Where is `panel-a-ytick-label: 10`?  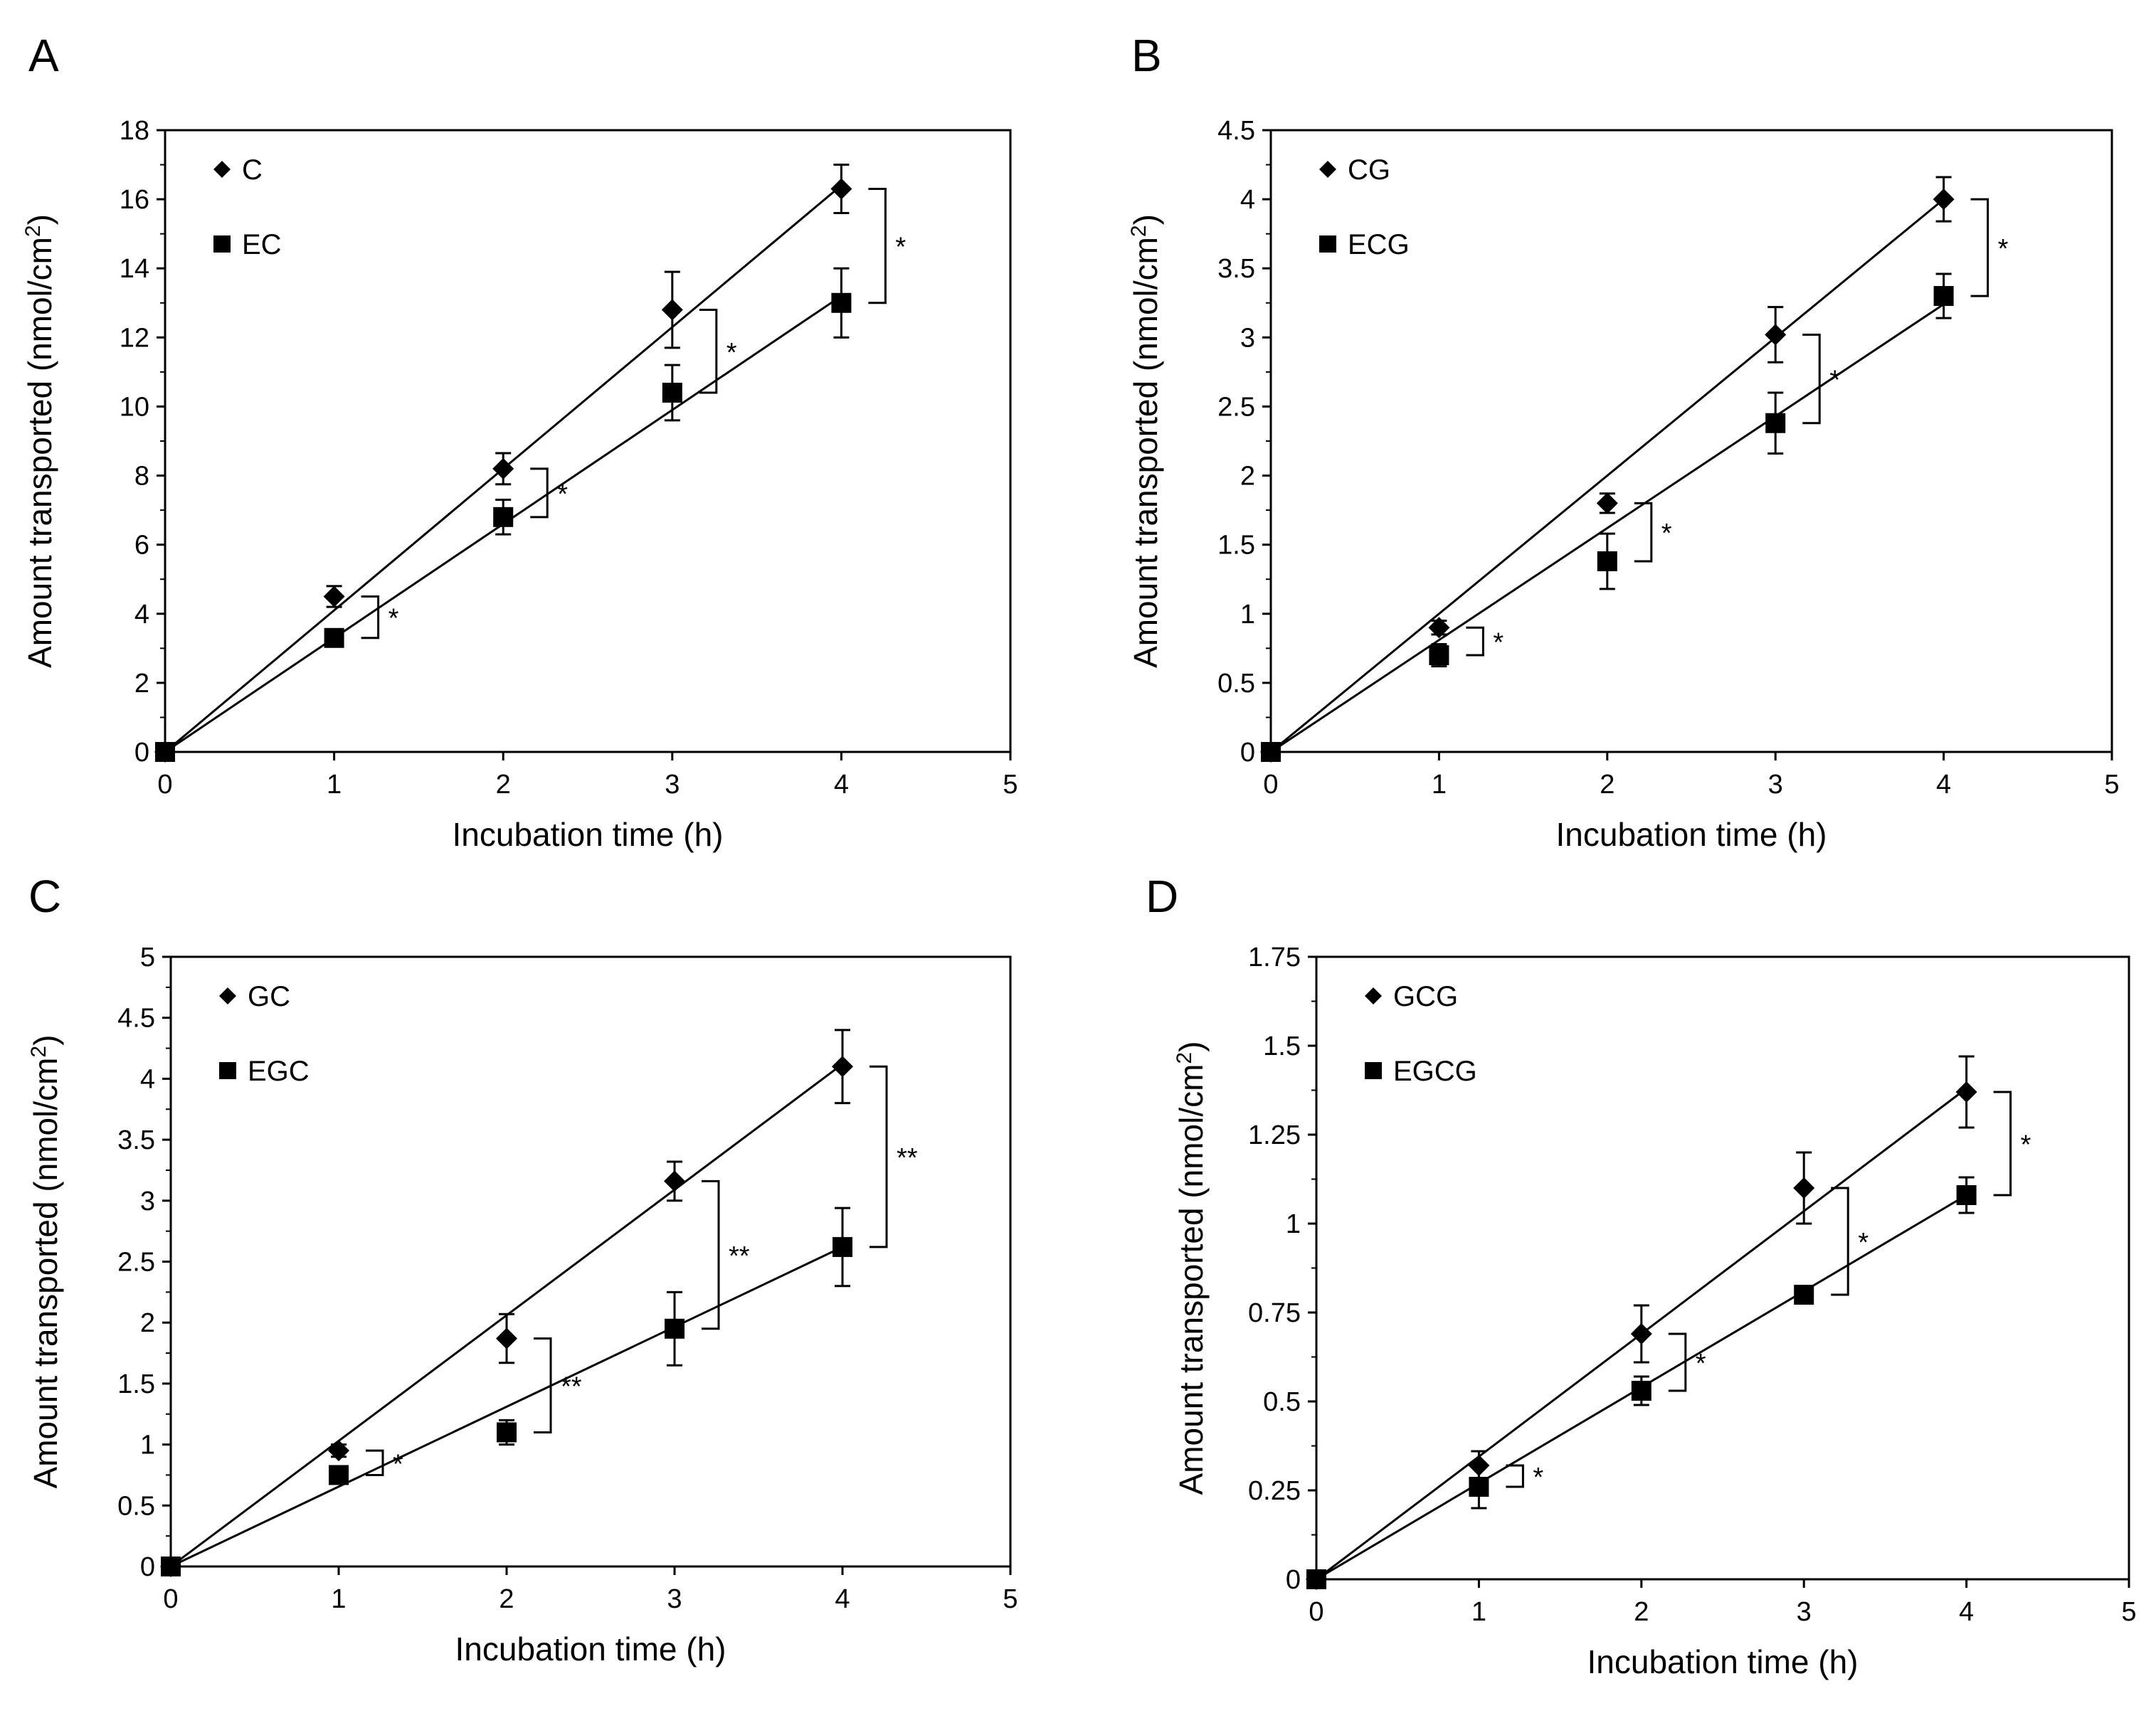 panel-a-ytick-label: 10 is located at coordinates (135, 407).